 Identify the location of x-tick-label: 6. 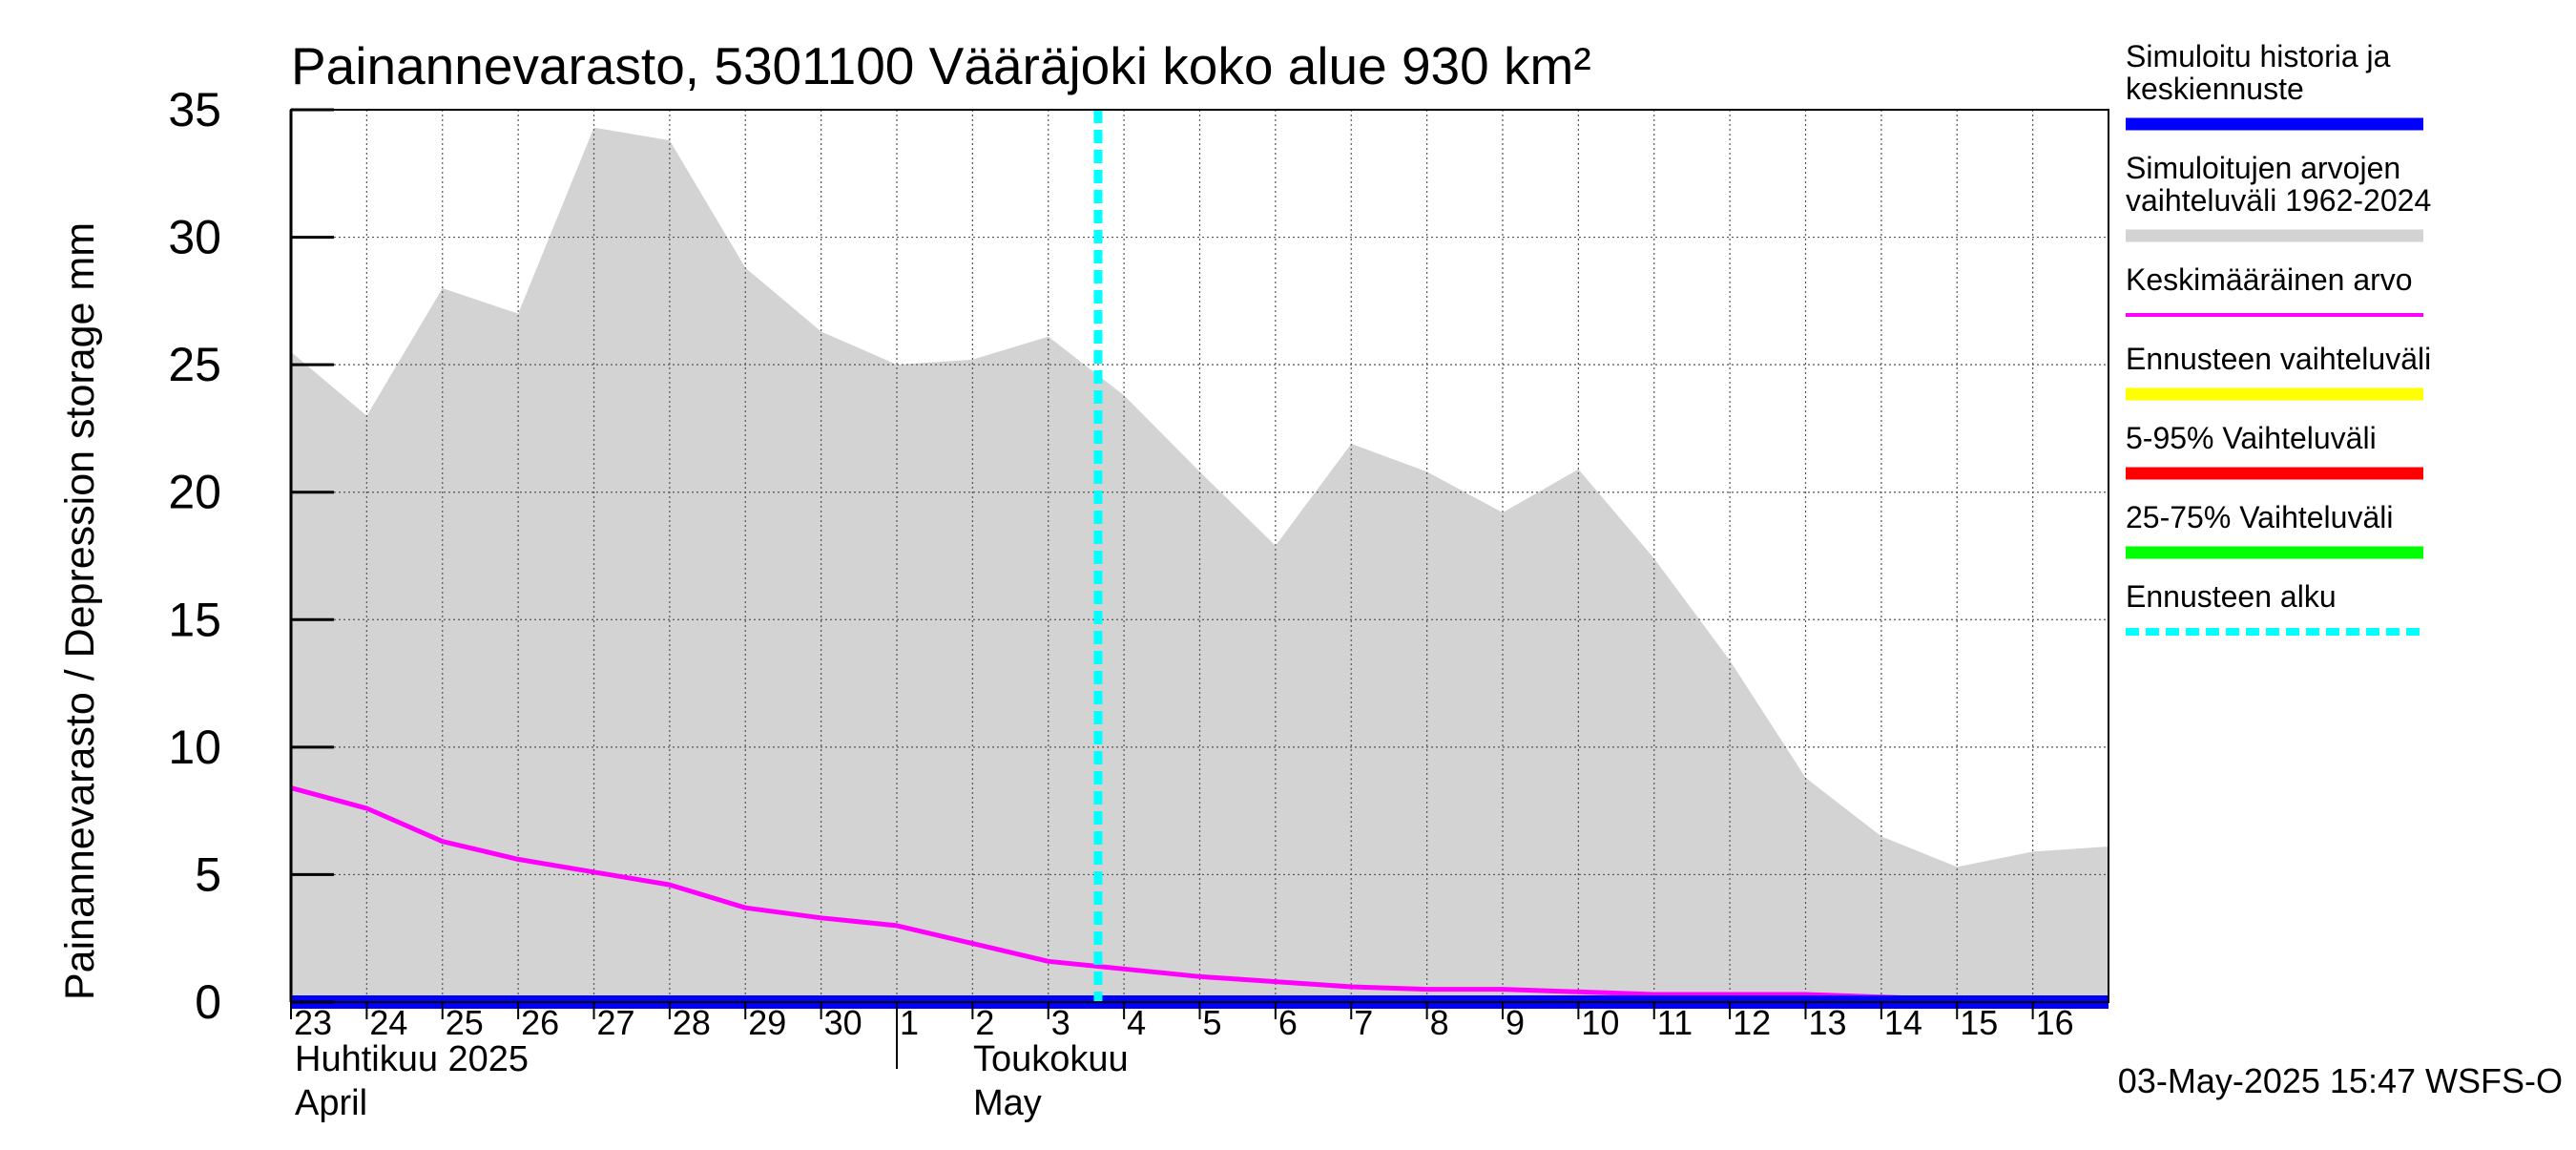
(1288, 1023).